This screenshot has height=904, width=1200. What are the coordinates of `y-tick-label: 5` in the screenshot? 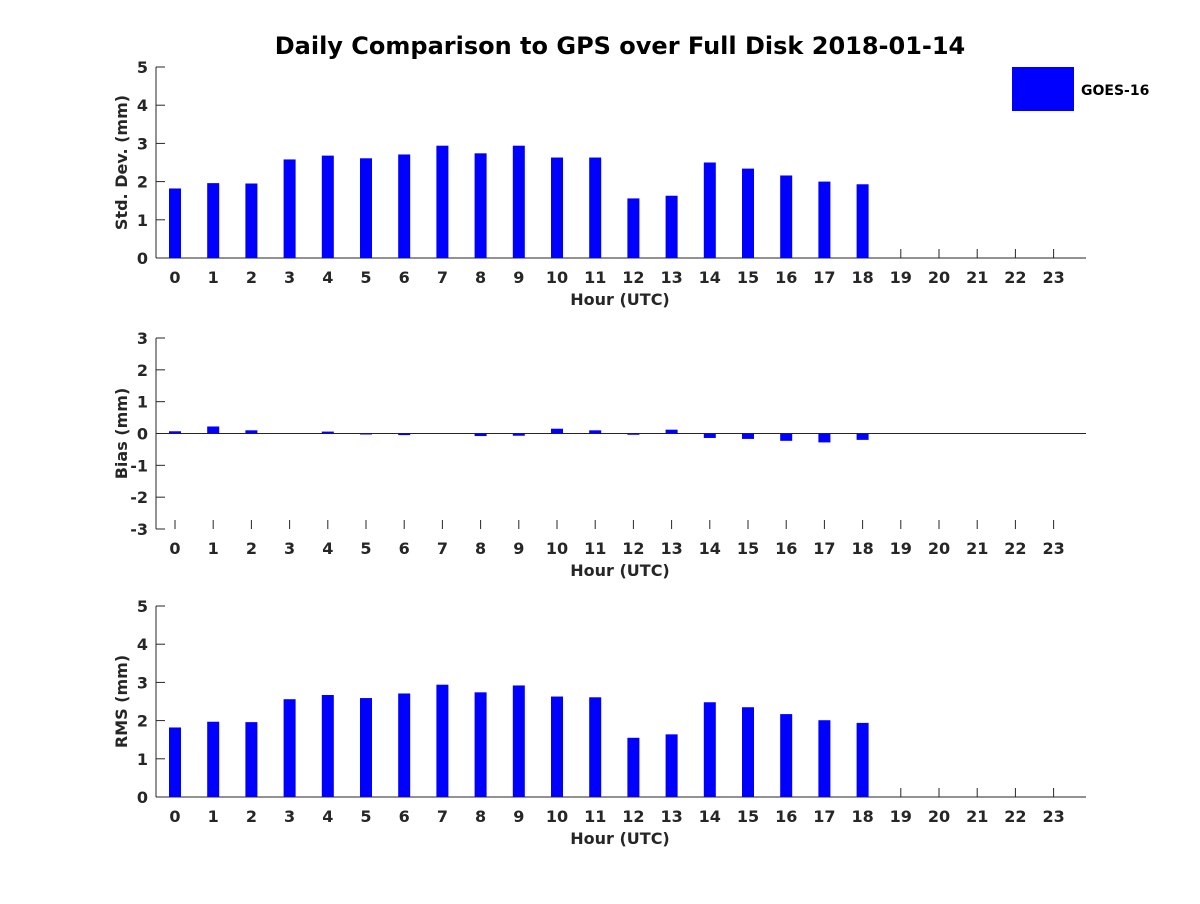 It's located at (142, 67).